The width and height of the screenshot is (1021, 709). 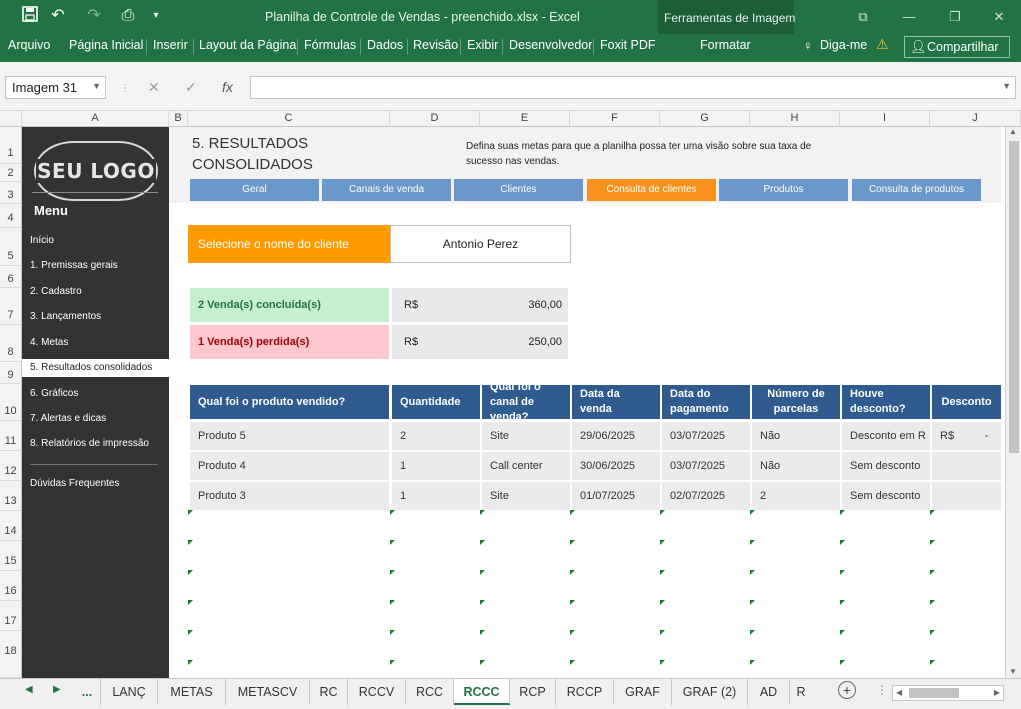 I want to click on sidebar-item-relatorios: 8. Relatórios de impressão, so click(x=89, y=443).